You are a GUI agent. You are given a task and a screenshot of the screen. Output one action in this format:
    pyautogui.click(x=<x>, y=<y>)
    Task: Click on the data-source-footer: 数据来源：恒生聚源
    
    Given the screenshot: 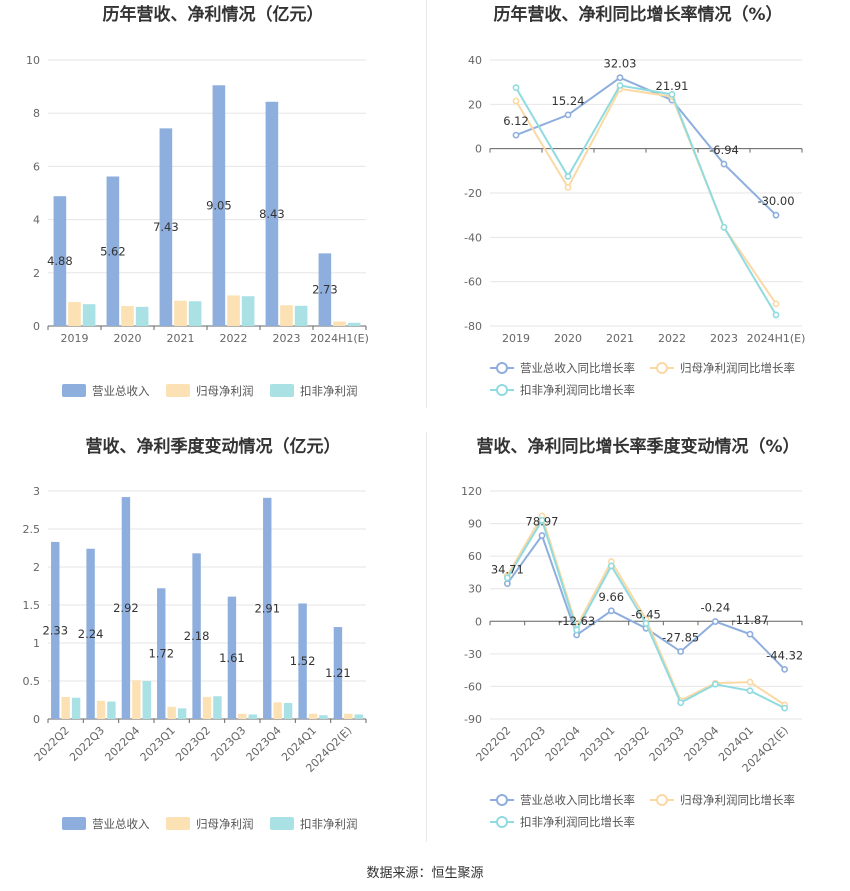 What is the action you would take?
    pyautogui.click(x=425, y=873)
    